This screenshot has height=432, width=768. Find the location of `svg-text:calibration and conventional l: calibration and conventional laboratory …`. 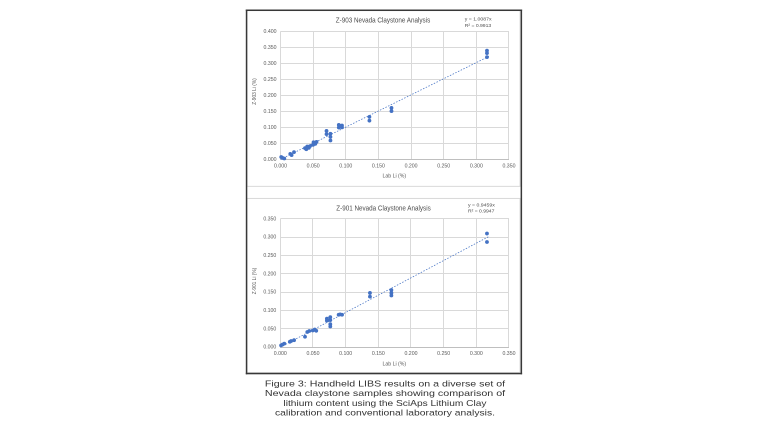

svg-text:calibration and conventional l: calibration and conventional laboratory … is located at coordinates (385, 412).